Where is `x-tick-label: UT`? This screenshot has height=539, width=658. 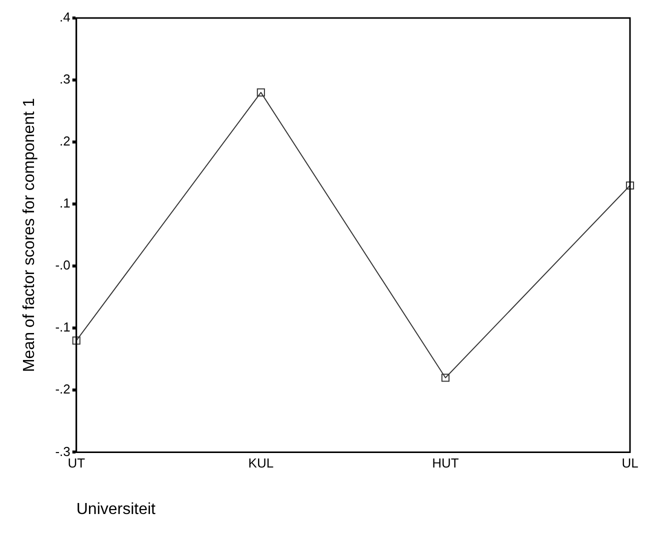 x-tick-label: UT is located at coordinates (77, 463).